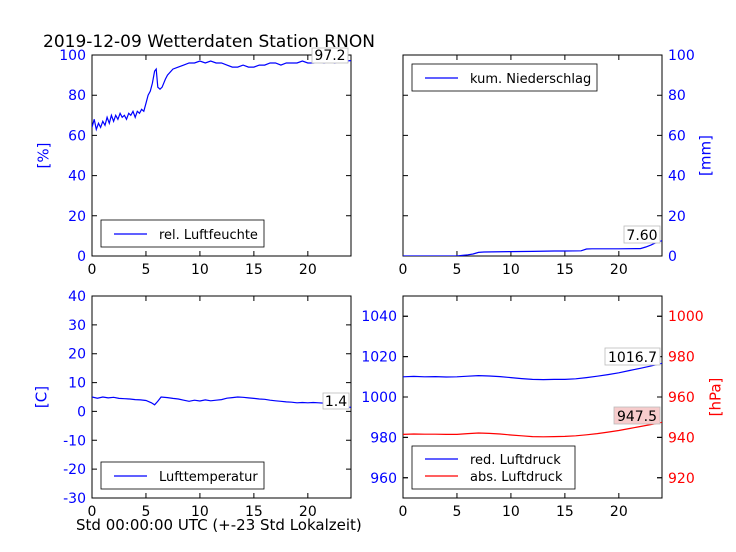 Image resolution: width=736 pixels, height=552 pixels. I want to click on legend-label: abs. Luftdruck, so click(516, 477).